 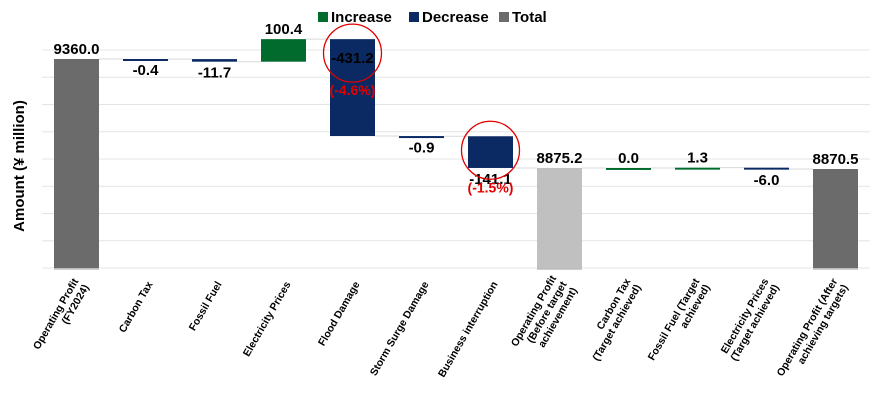 I want to click on bar-operating-profit-after-achieving-targets-, so click(x=835, y=218).